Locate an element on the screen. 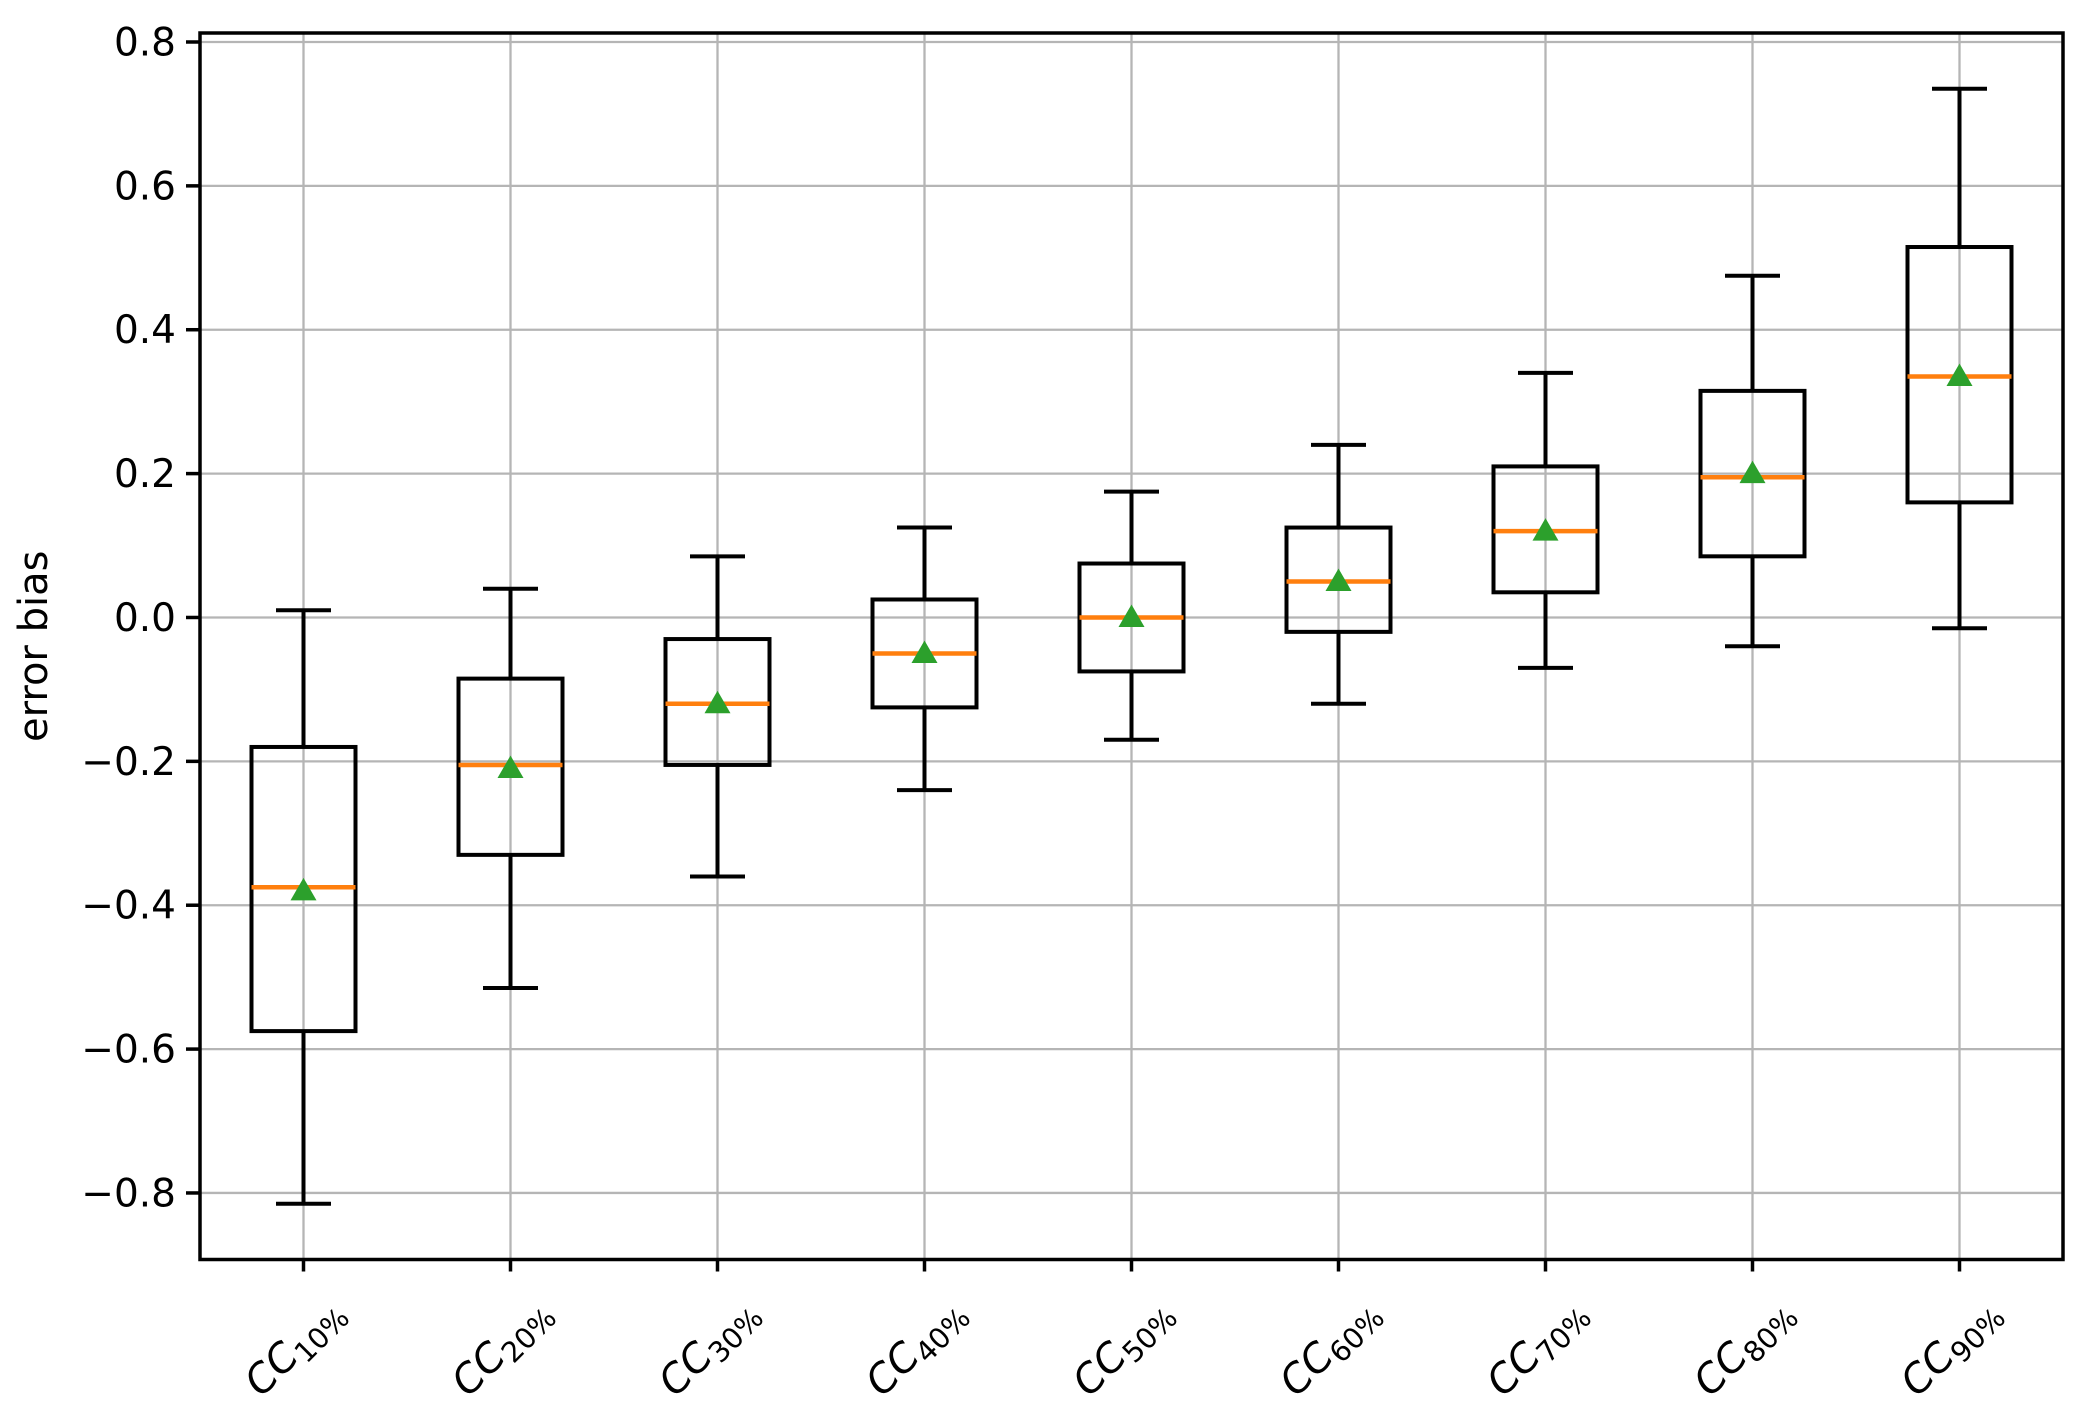 The height and width of the screenshot is (1424, 2081). boxplot-CC50% is located at coordinates (1131, 615).